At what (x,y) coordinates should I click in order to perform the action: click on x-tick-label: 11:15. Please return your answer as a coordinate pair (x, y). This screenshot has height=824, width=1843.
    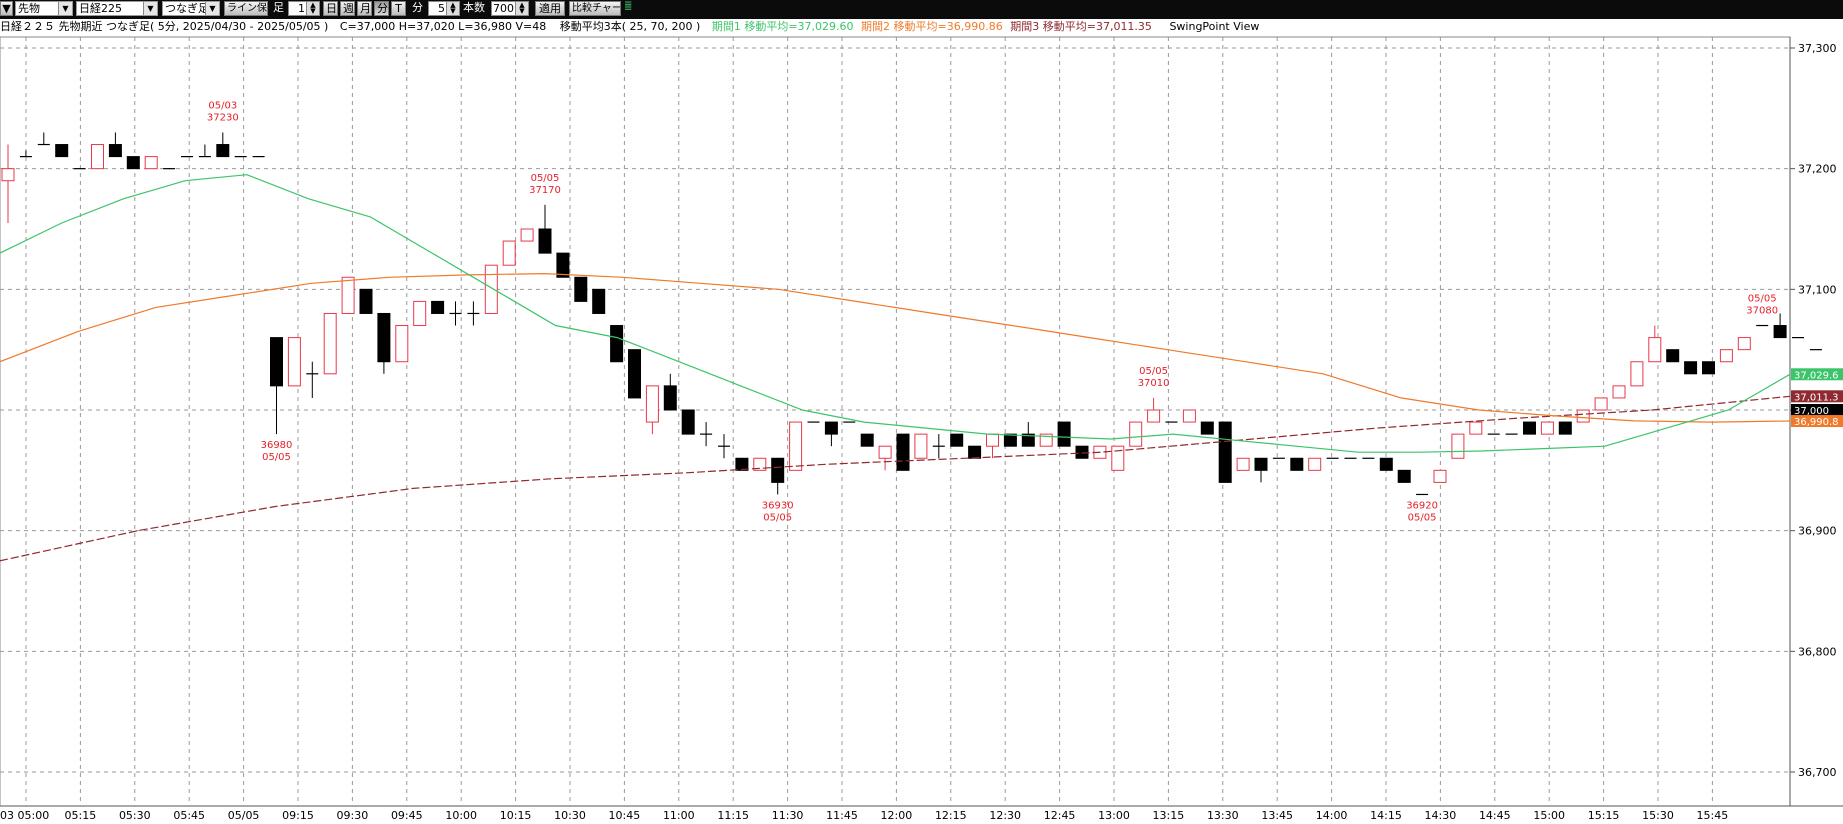
    Looking at the image, I should click on (733, 815).